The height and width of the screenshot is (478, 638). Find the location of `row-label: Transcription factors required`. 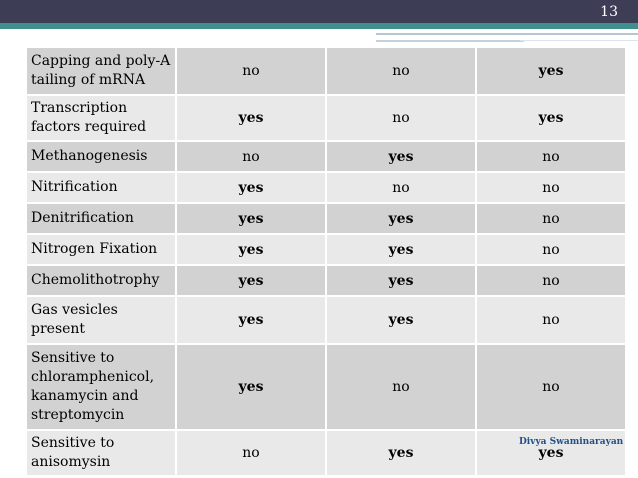

row-label: Transcription factors required is located at coordinates (101, 118).